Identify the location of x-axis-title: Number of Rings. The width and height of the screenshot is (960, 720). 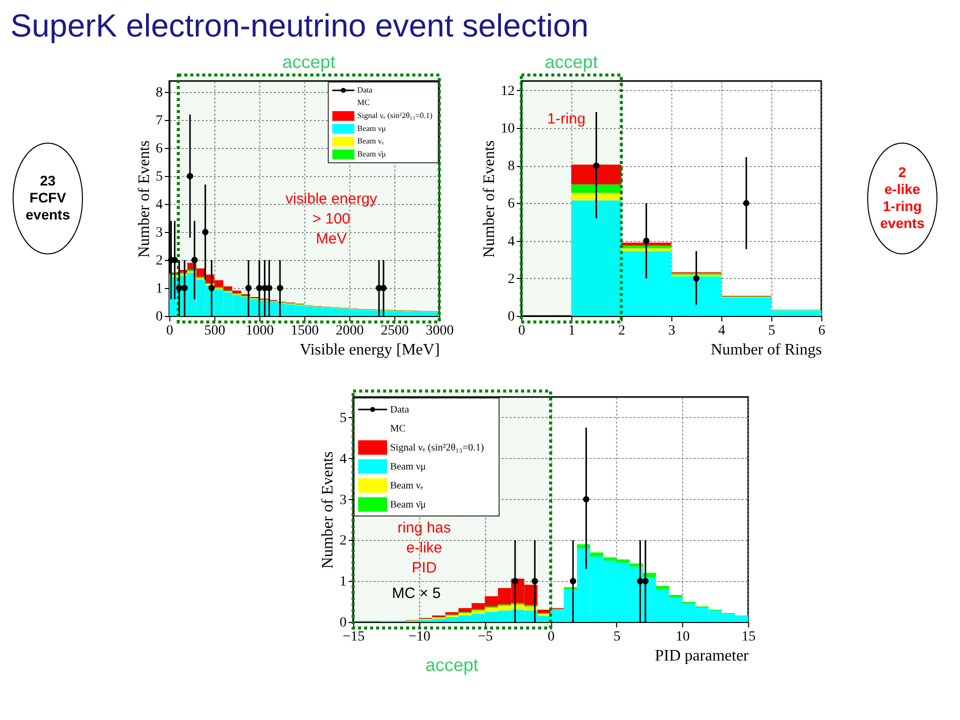
(766, 350).